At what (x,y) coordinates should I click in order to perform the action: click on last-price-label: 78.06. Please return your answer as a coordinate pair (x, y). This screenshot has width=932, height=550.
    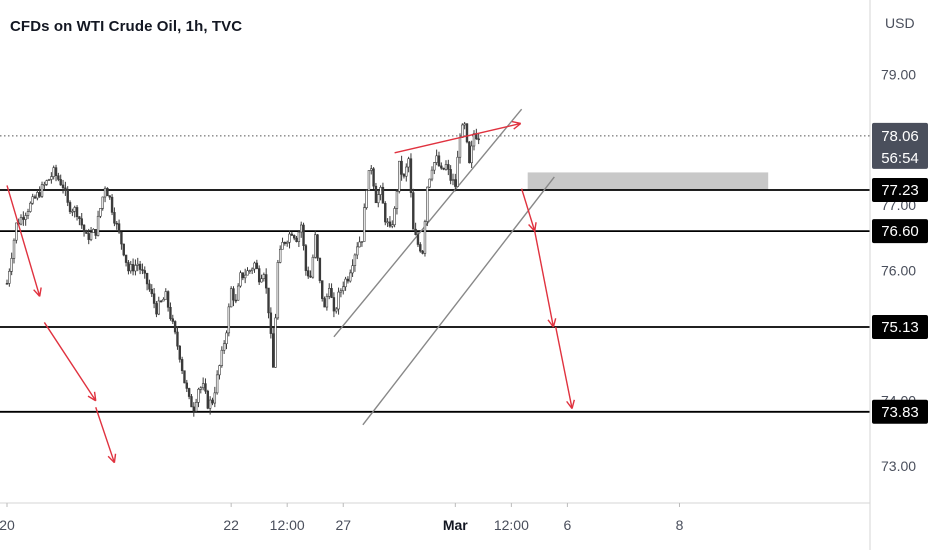
    Looking at the image, I should click on (900, 136).